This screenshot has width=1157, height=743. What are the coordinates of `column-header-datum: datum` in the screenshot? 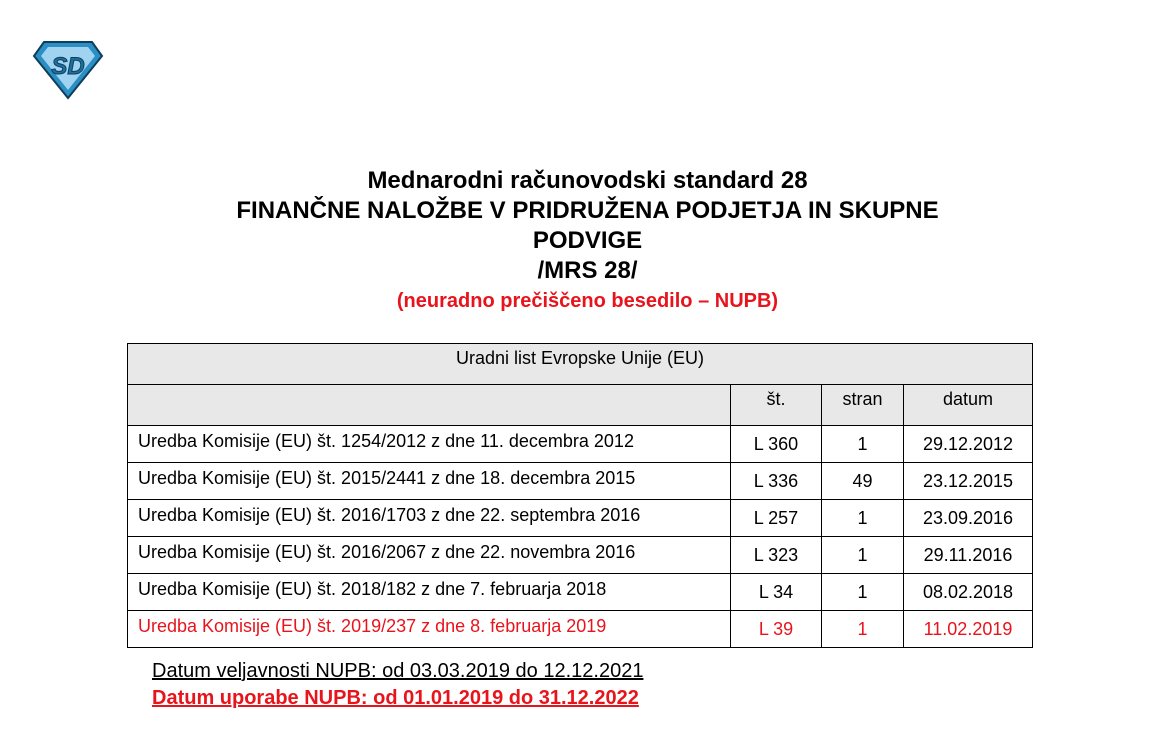 It's located at (968, 405).